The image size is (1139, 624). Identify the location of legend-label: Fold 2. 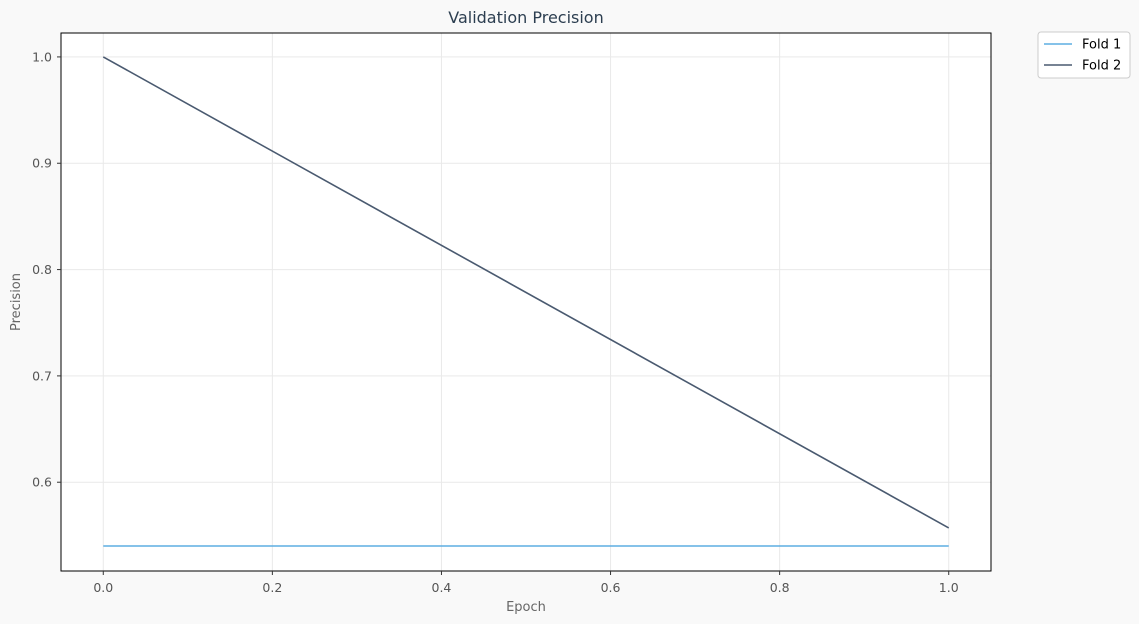
(1101, 66).